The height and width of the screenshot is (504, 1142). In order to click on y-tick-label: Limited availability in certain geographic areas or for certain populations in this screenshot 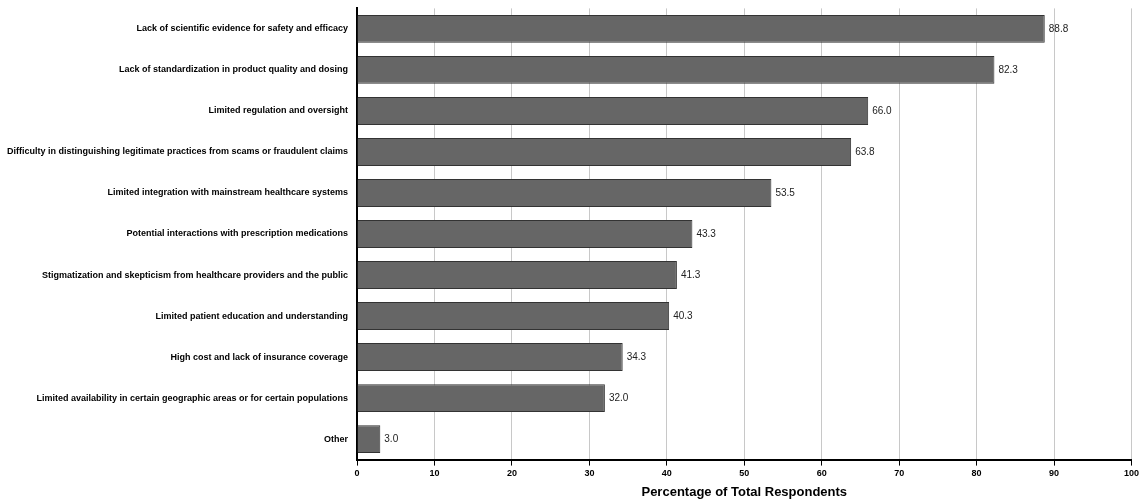, I will do `click(192, 397)`.